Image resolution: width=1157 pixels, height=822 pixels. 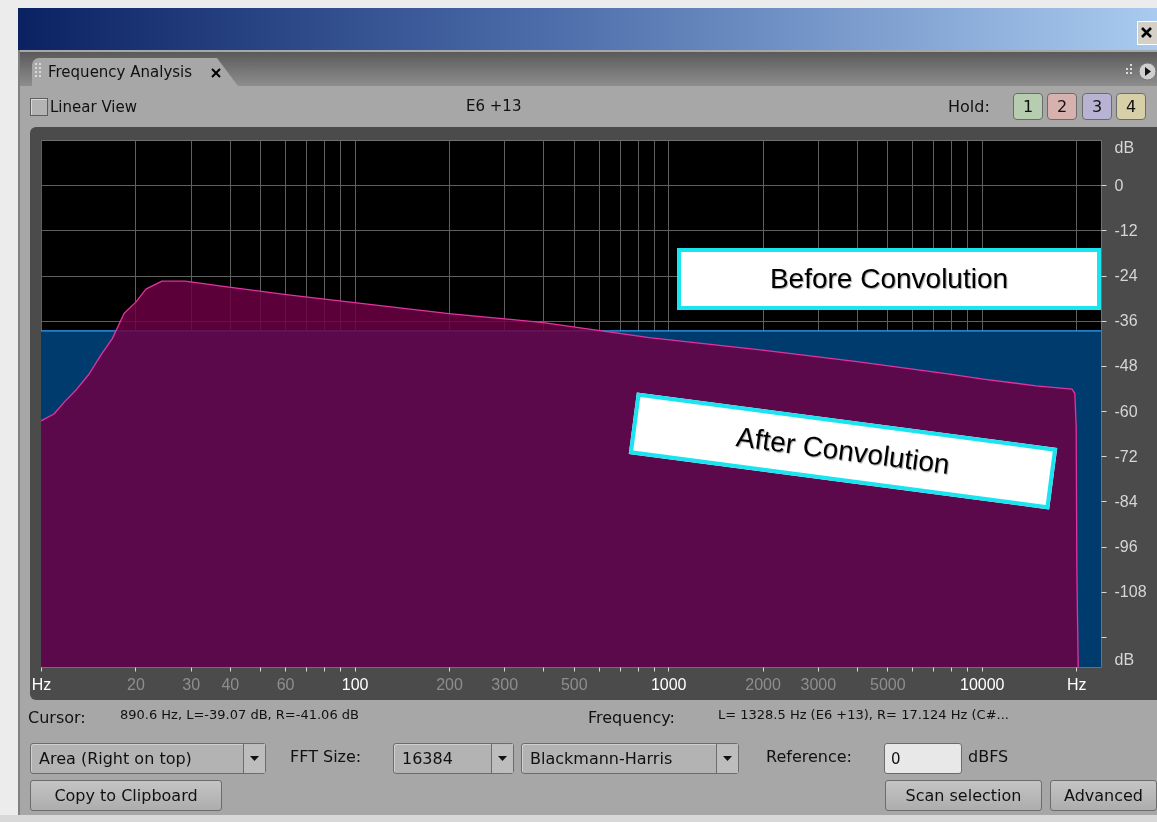 I want to click on text: 890.6 Hz, L=-39.07 dB, R=-41.06 dB, so click(x=239, y=715).